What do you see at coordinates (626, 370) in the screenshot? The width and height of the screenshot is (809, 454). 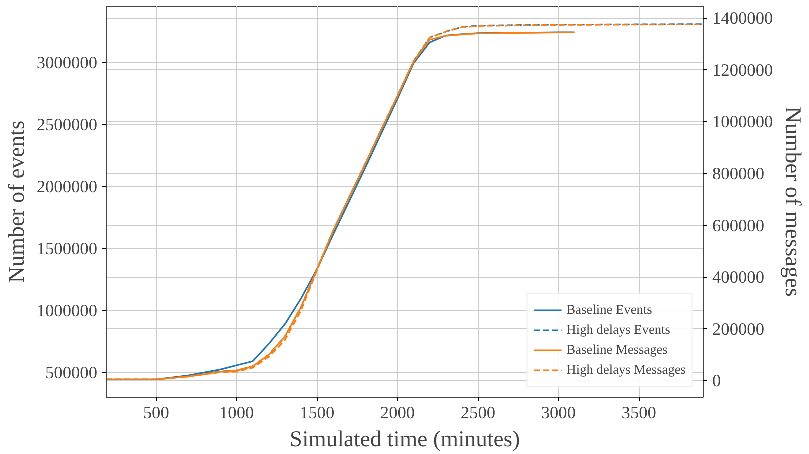 I see `legend-label: High delays Messages` at bounding box center [626, 370].